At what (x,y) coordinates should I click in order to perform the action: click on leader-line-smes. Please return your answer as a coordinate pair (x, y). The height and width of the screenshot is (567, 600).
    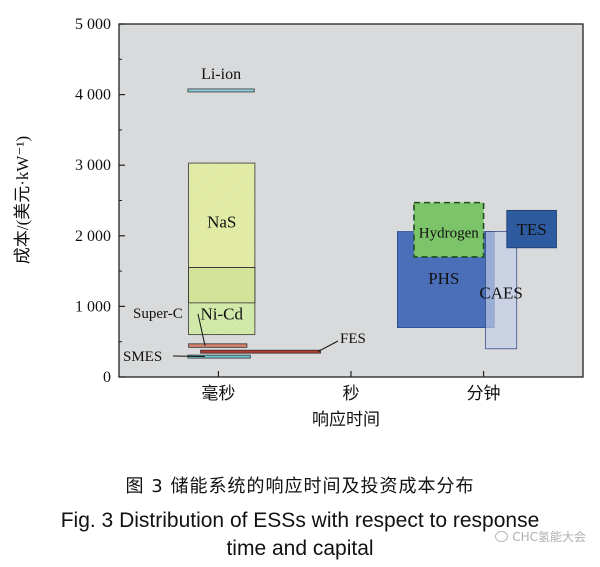
    Looking at the image, I should click on (189, 356).